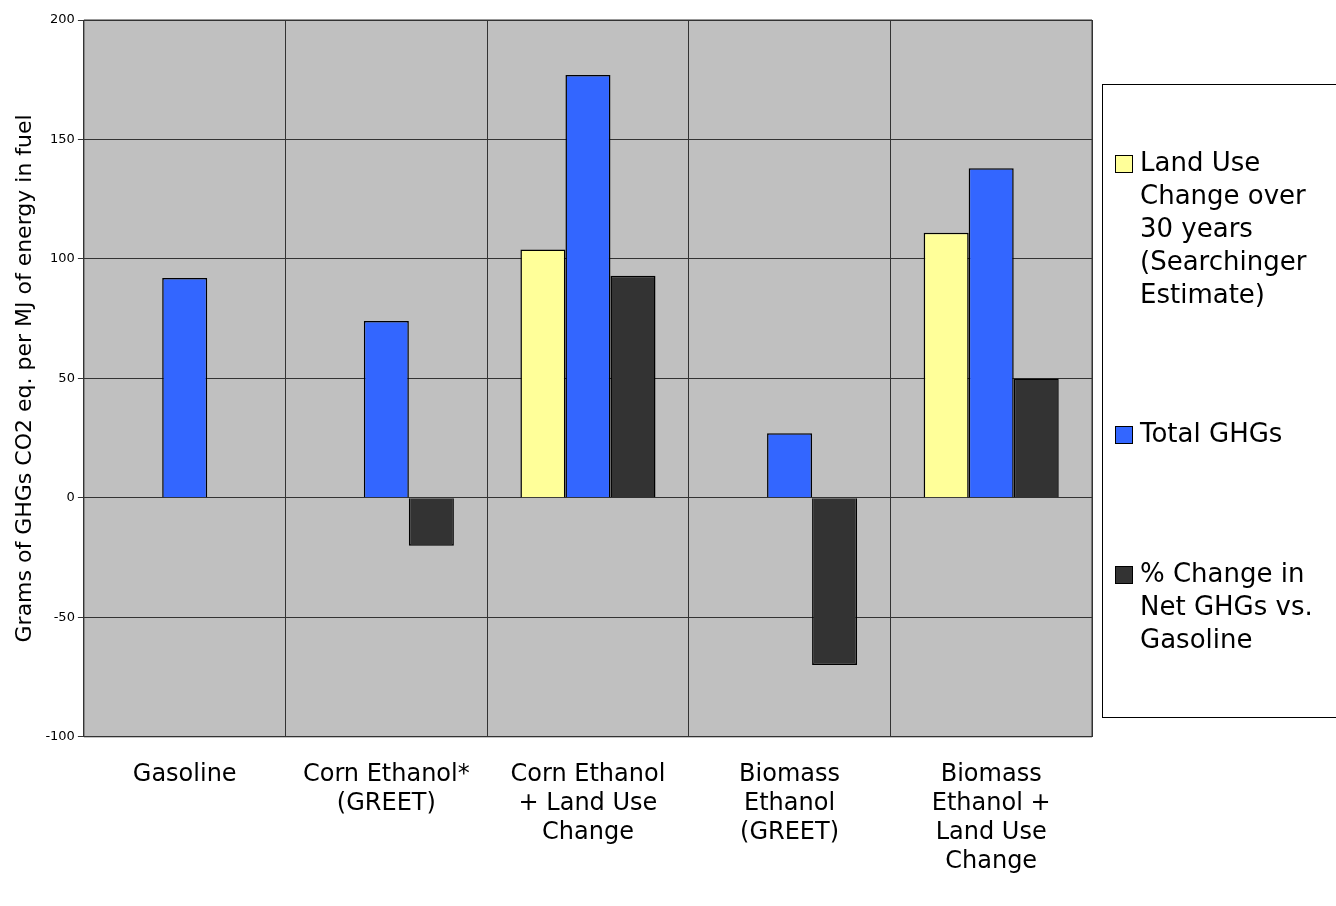  I want to click on legend-label: % Change in Net GHGs vs. Gasoline, so click(1227, 606).